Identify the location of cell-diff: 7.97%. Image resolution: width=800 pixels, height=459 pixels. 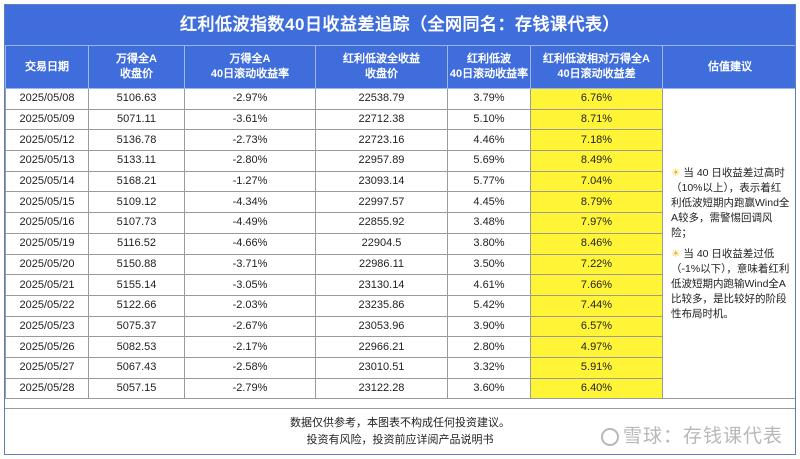
(596, 223).